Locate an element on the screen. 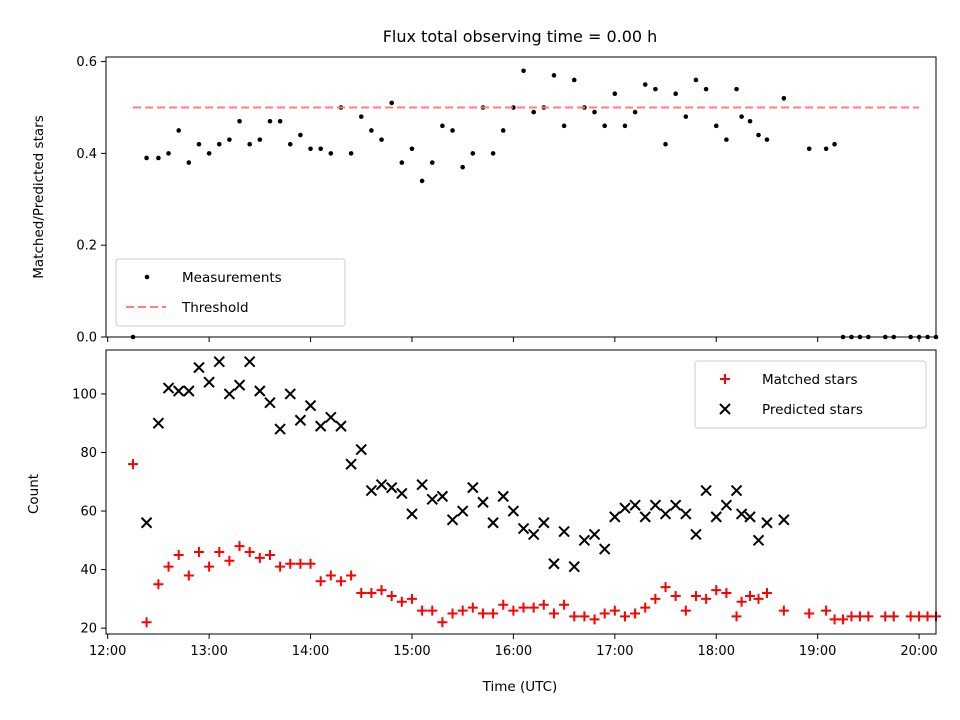 Image resolution: width=960 pixels, height=720 pixels. legend-label-predicted-stars: Predicted stars is located at coordinates (812, 410).